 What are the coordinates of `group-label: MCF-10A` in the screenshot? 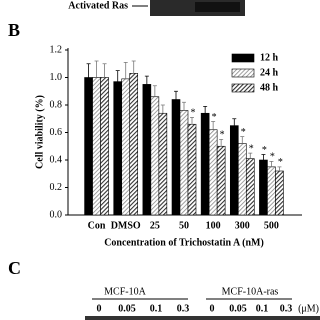 It's located at (125, 291).